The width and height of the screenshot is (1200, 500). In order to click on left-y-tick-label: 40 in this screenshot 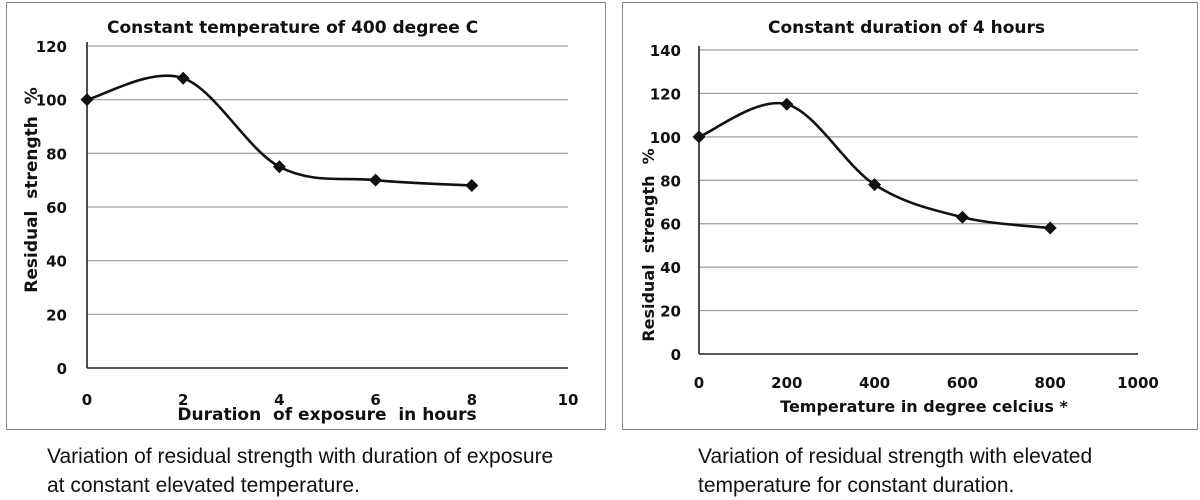, I will do `click(56, 262)`.